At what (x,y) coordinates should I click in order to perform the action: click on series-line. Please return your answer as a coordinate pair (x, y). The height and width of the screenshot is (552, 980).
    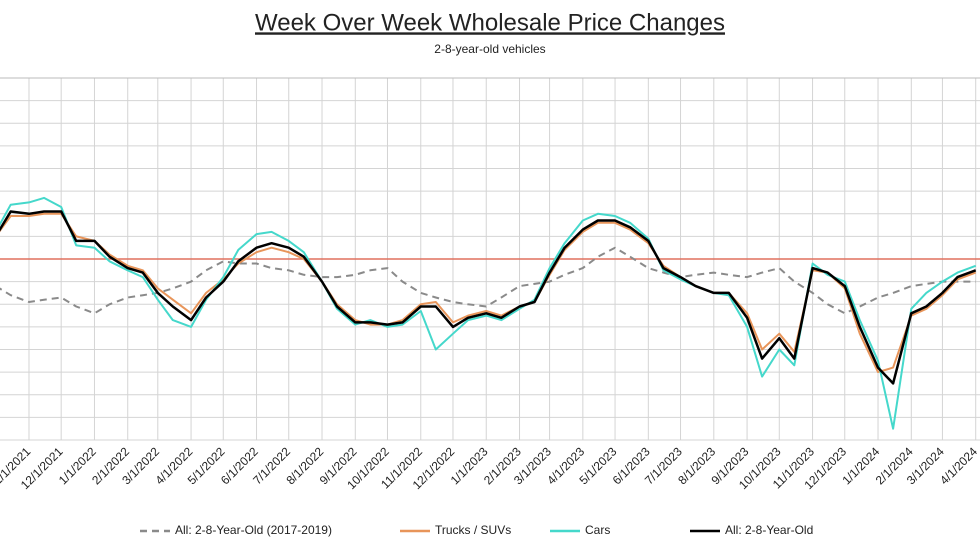
    Looking at the image, I should click on (488, 280).